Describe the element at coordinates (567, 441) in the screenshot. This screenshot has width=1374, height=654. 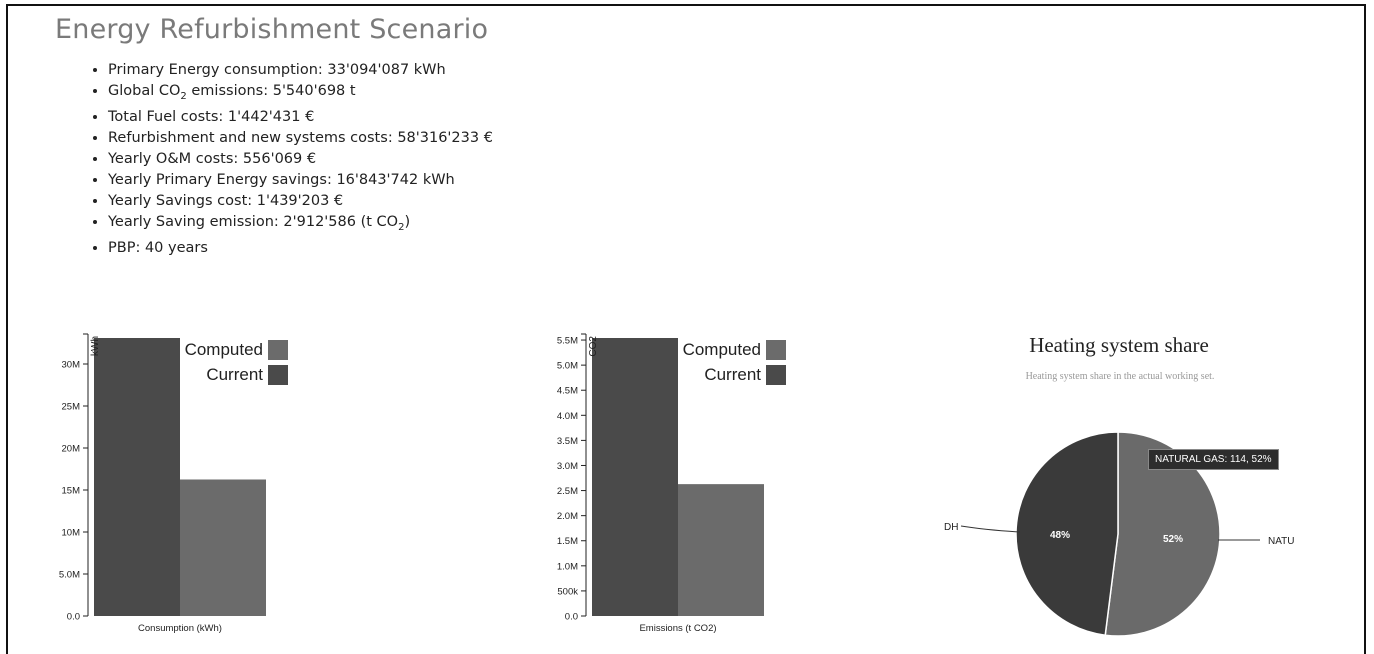
I see `y-tick-label: 3.5M` at that location.